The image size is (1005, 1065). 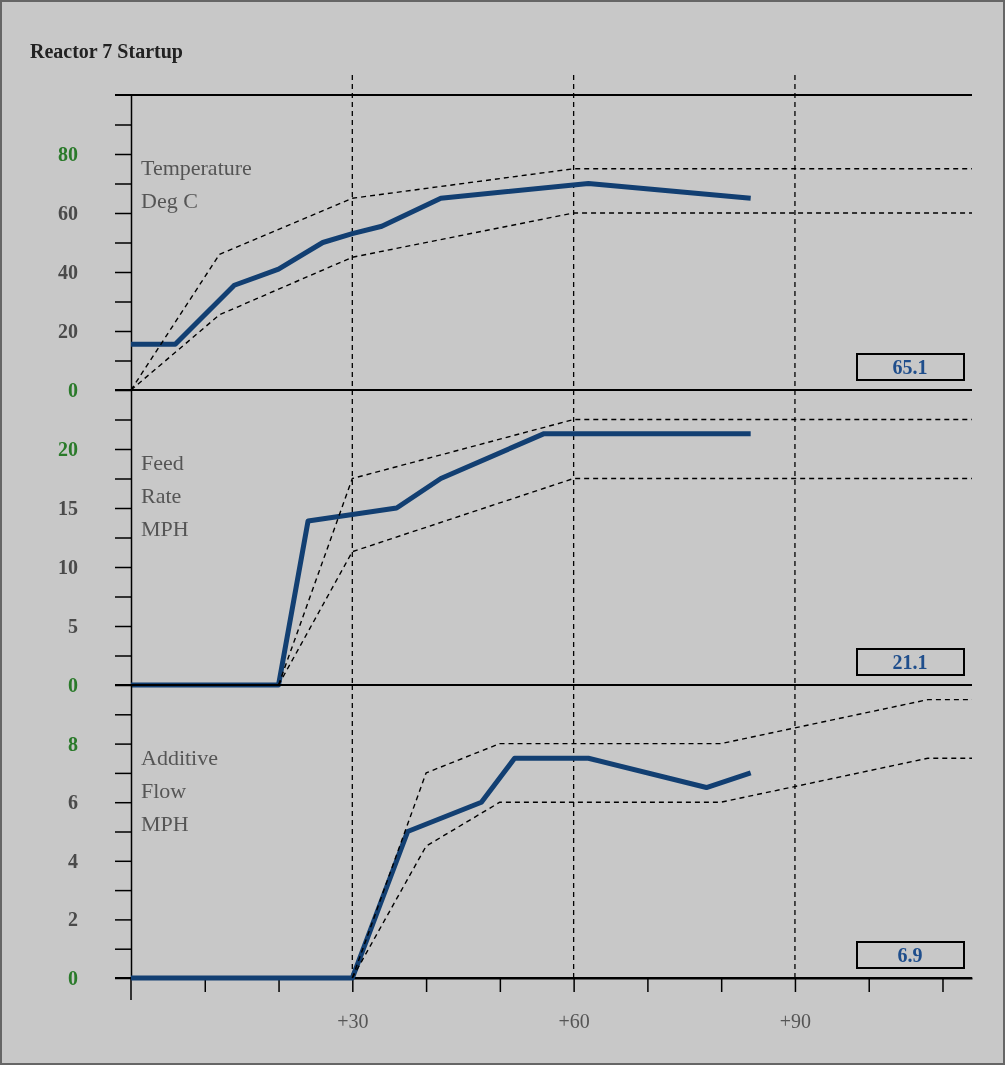 I want to click on x-tick-label: +60, so click(x=574, y=1021).